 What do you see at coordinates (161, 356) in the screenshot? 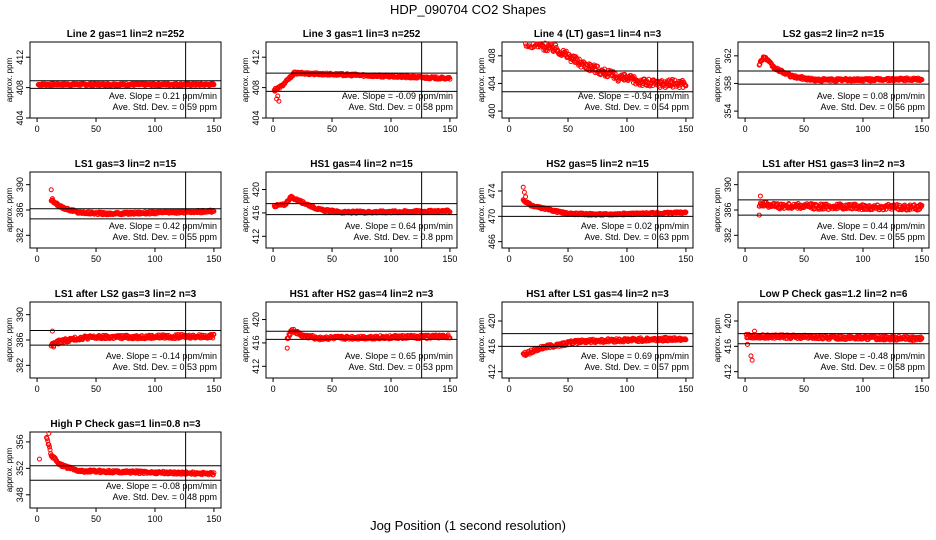
I see `slope-annotation: Ave. Slope = -0.14 ppm/min` at bounding box center [161, 356].